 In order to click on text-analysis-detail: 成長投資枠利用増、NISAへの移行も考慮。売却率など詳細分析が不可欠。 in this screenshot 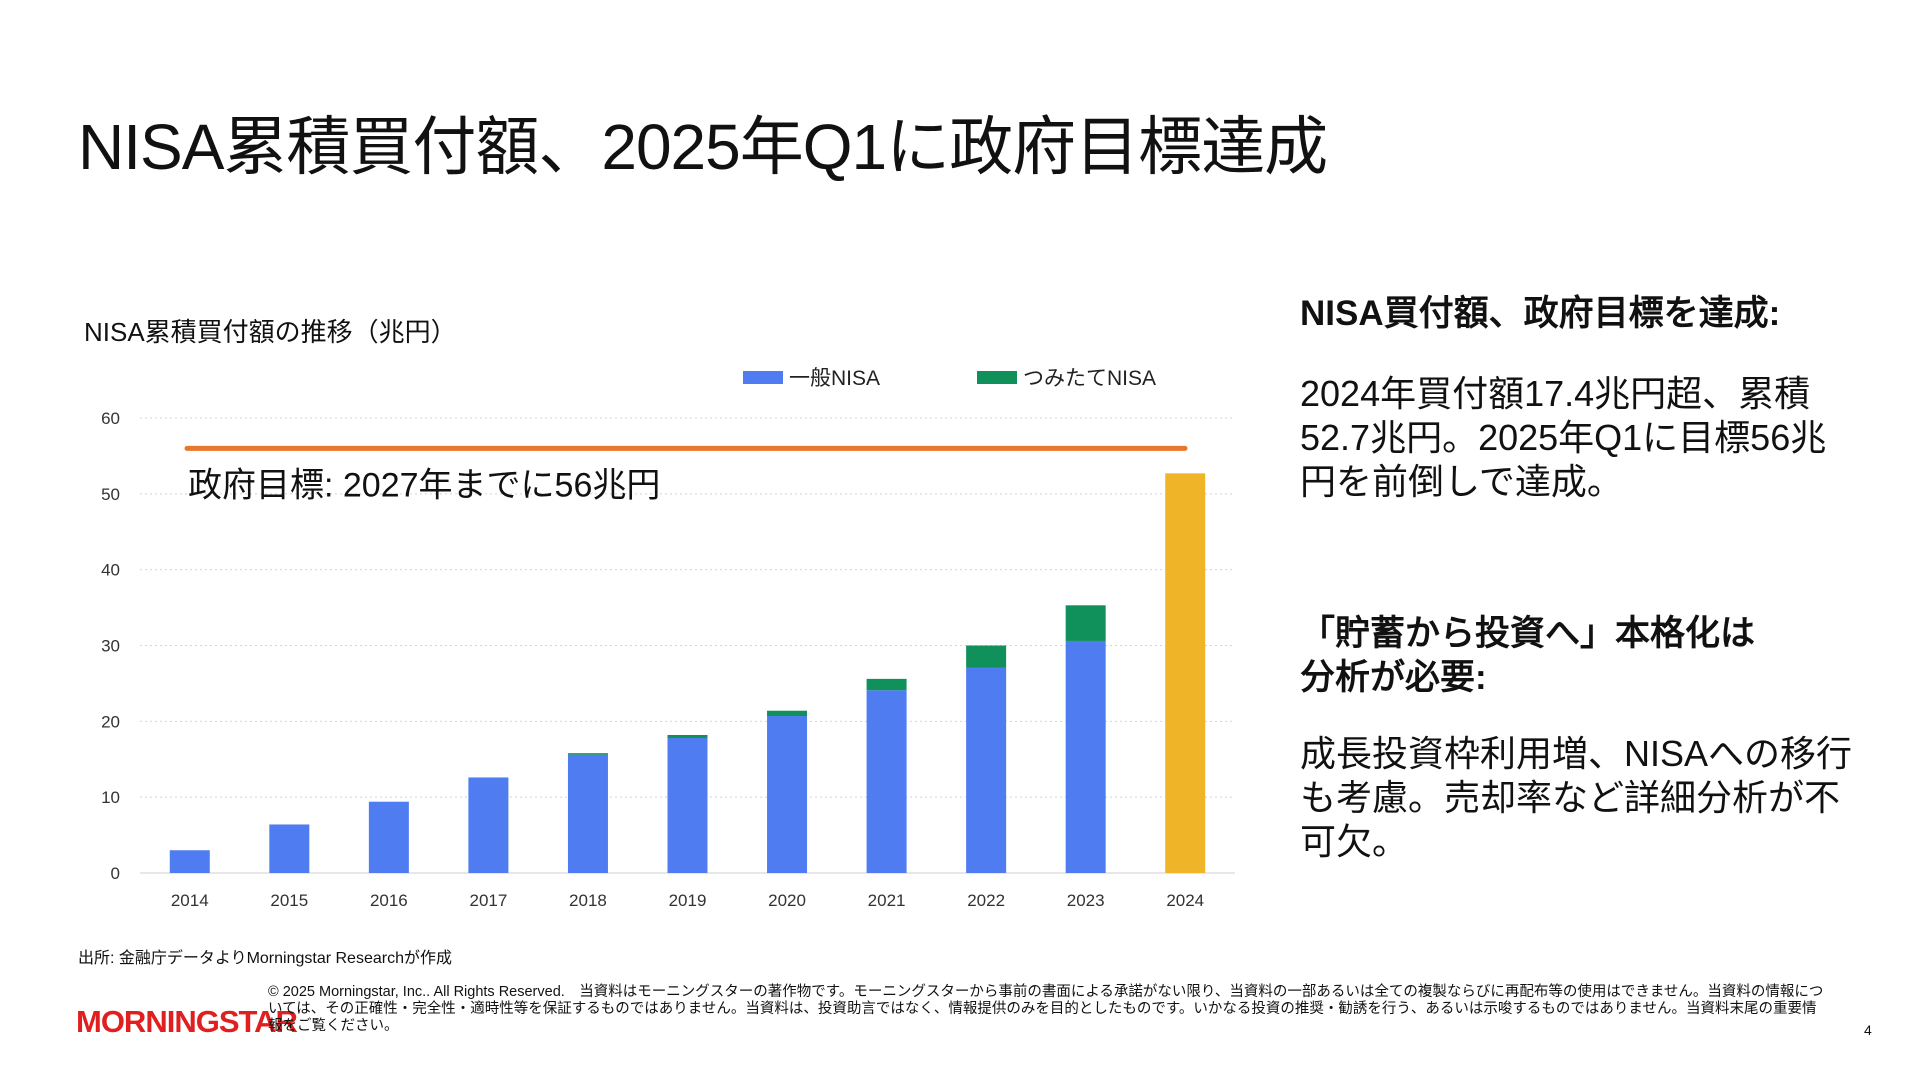, I will do `click(1576, 797)`.